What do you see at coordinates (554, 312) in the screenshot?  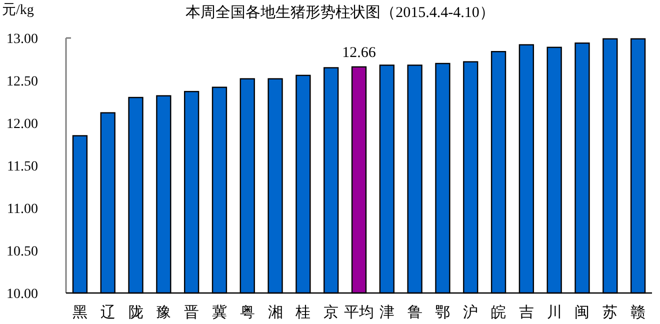 I see `x-tick-label: 川` at bounding box center [554, 312].